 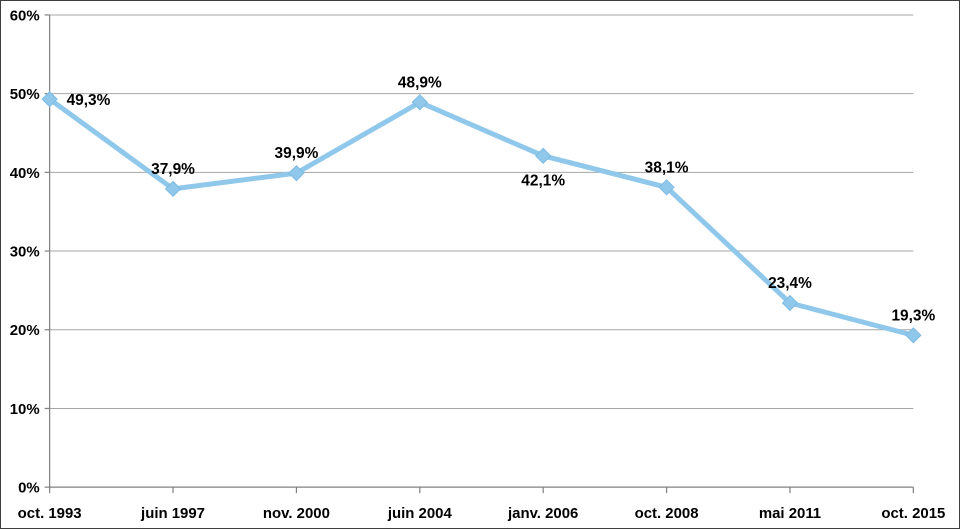 What do you see at coordinates (25, 94) in the screenshot?
I see `y-axis-tick-label: 50%` at bounding box center [25, 94].